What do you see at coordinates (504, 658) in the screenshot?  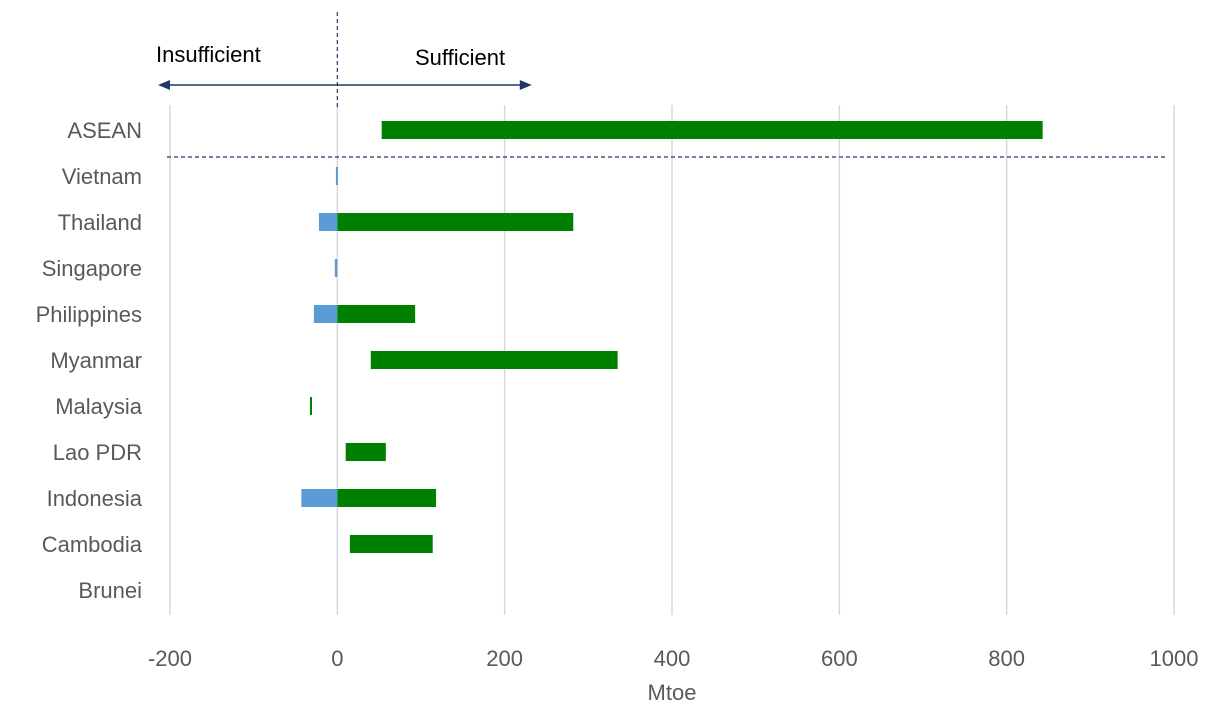 I see `x-tick-label: 200` at bounding box center [504, 658].